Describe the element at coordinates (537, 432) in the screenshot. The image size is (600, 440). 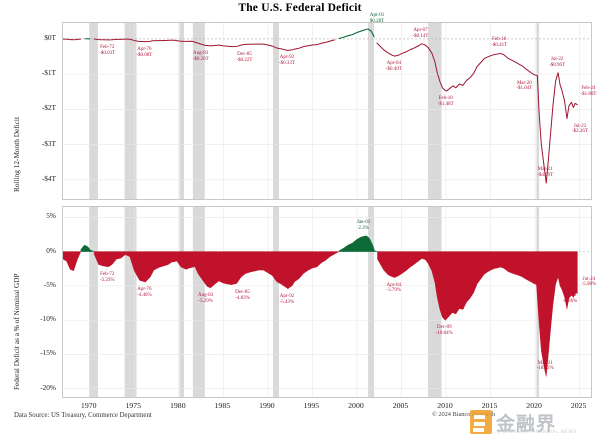
I see `watermark-subtext: JINRONGJIE FINANCIAL NEWS` at that location.